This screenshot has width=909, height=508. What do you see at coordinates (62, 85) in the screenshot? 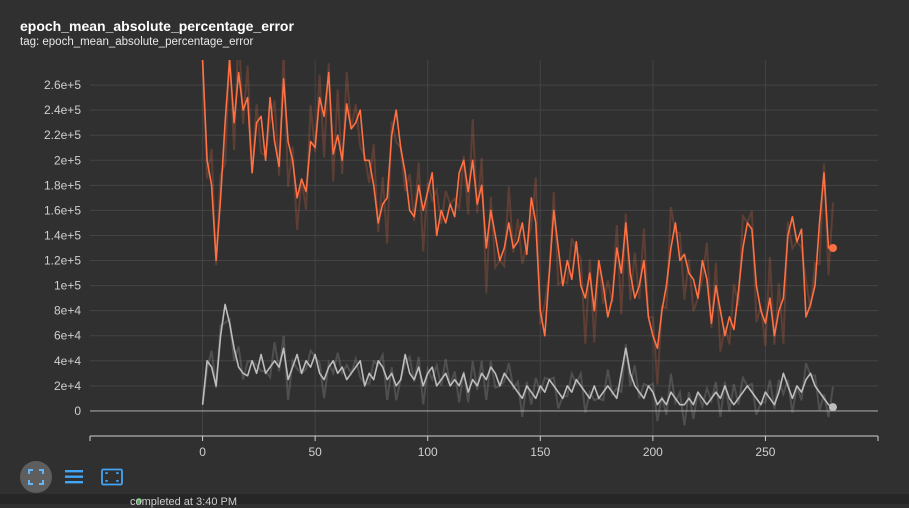
I see `y-tick-label: 2.6e+5` at bounding box center [62, 85].